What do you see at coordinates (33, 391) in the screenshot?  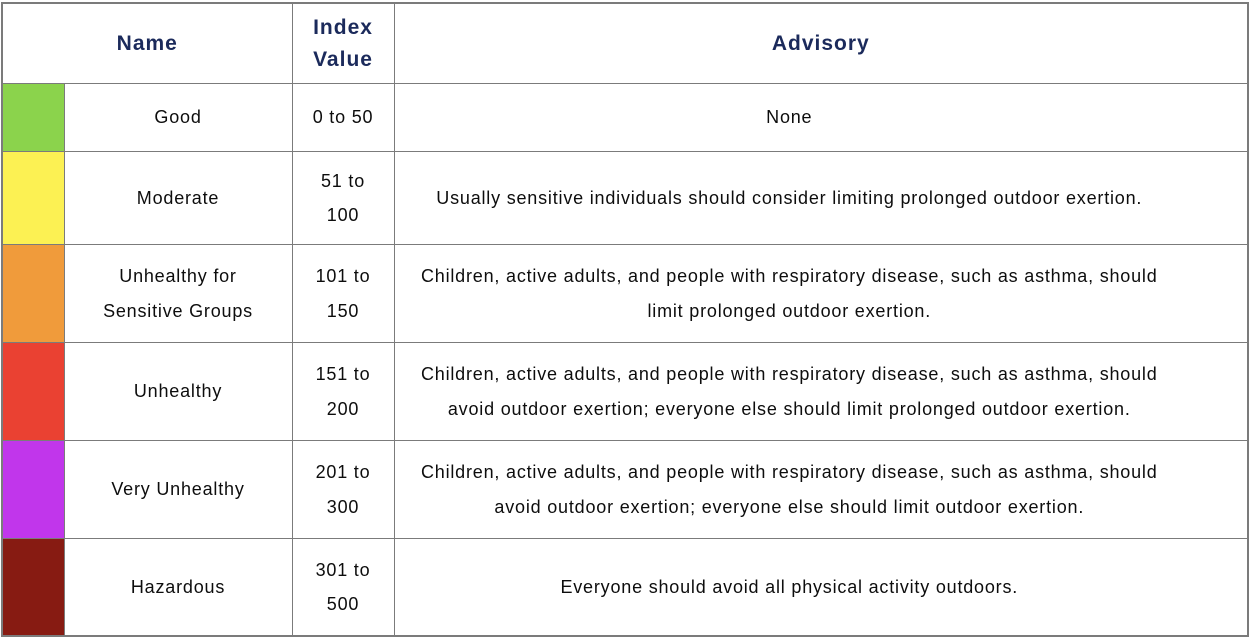 I see `color-swatch-unhealthy` at bounding box center [33, 391].